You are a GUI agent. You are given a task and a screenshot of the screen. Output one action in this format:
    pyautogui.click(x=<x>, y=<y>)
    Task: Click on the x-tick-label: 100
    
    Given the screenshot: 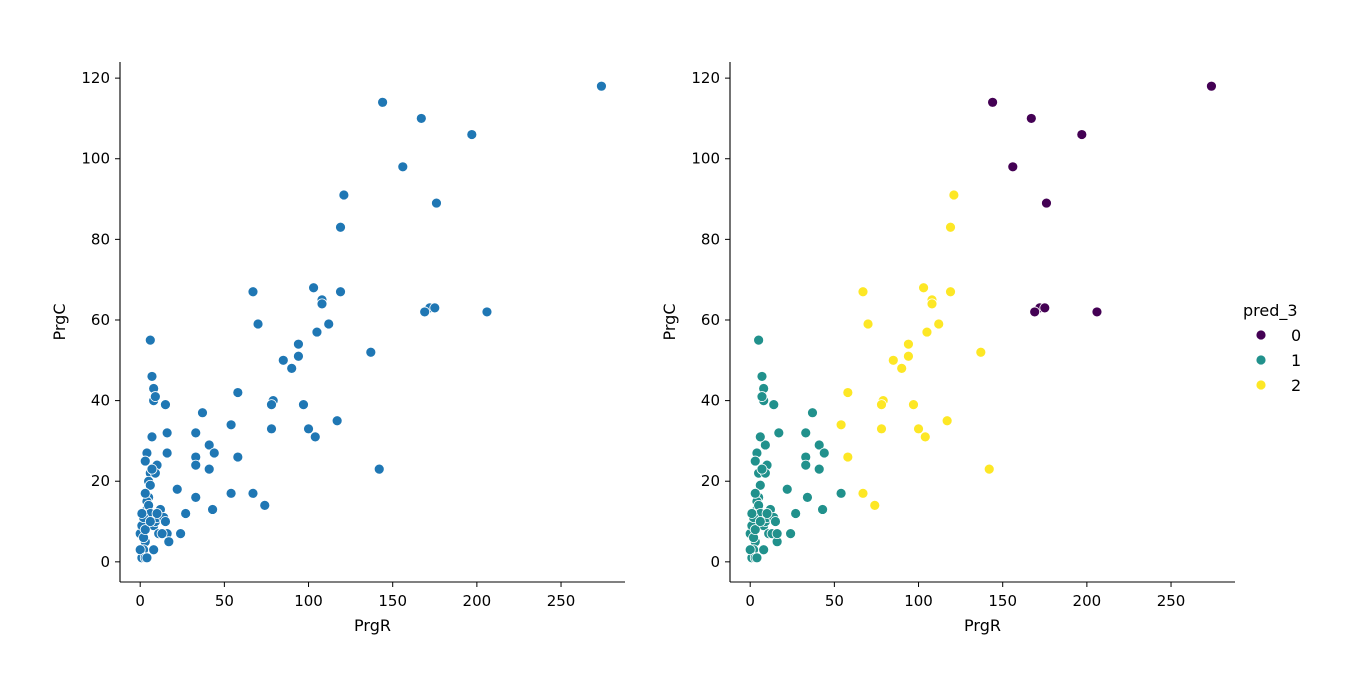 What is the action you would take?
    pyautogui.click(x=918, y=601)
    